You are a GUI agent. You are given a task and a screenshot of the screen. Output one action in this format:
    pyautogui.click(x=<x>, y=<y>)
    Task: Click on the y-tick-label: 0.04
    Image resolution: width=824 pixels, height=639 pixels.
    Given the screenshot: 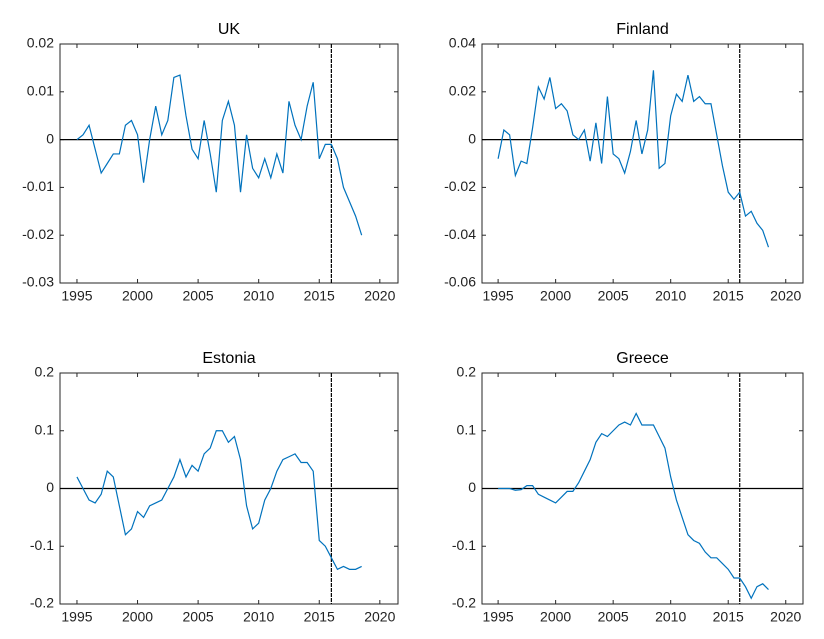 What is the action you would take?
    pyautogui.click(x=462, y=43)
    